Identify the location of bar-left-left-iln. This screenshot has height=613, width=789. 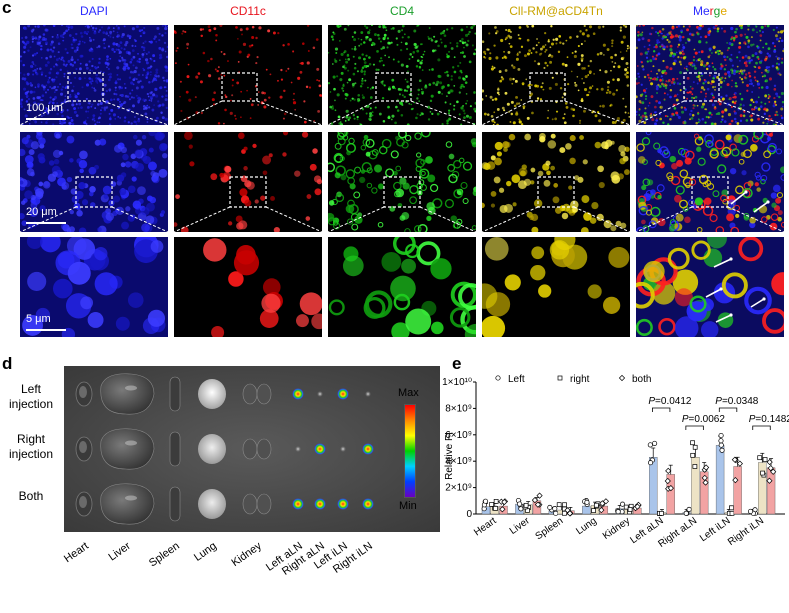
(720, 480).